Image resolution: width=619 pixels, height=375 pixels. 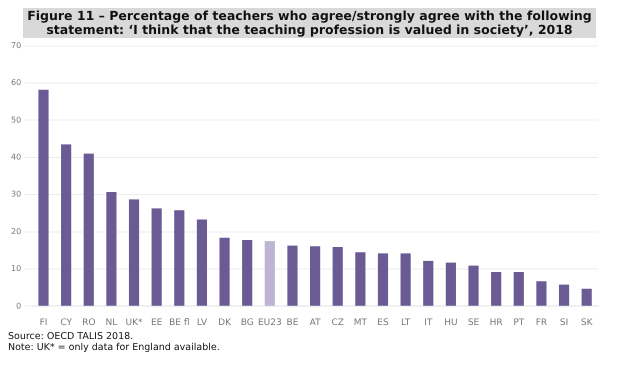 What do you see at coordinates (202, 323) in the screenshot?
I see `x-tick-label: LV` at bounding box center [202, 323].